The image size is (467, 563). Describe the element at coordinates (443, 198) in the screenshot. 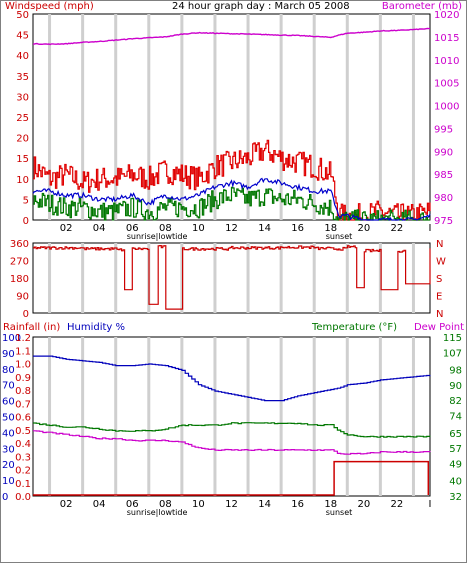

I see `baro-tick-label: 980` at that location.